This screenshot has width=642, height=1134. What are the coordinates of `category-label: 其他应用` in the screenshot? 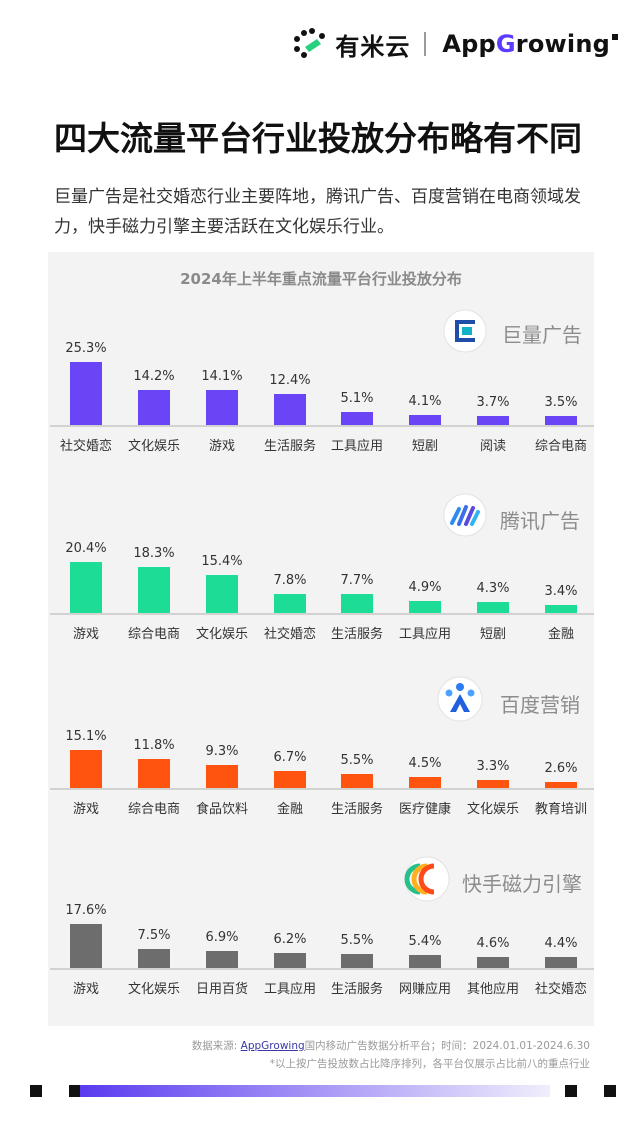 It's located at (492, 989).